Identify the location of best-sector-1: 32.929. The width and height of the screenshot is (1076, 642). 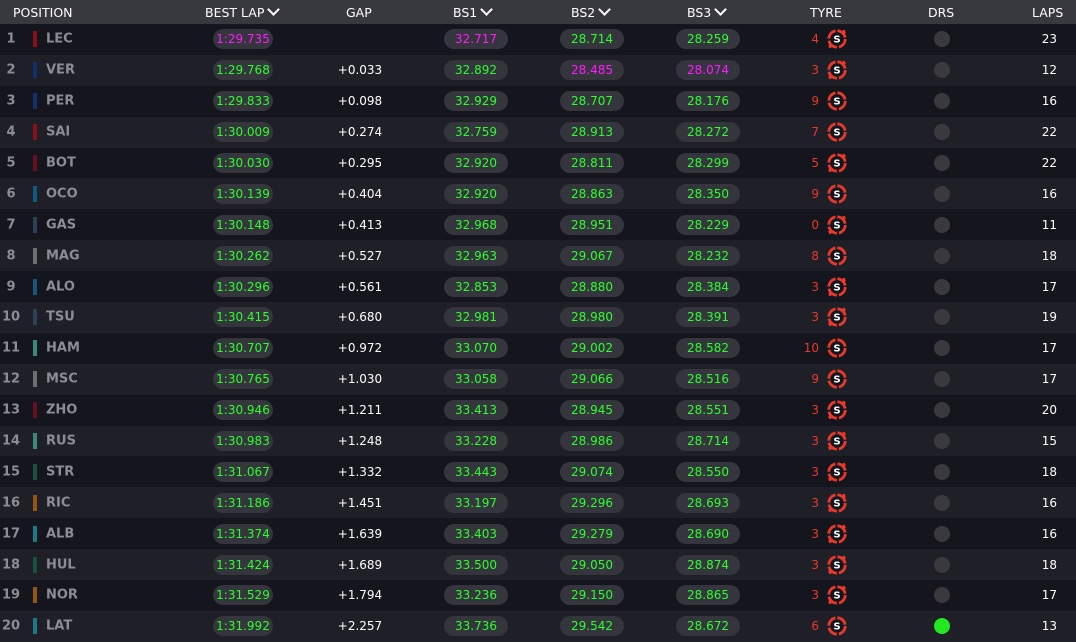
(476, 101).